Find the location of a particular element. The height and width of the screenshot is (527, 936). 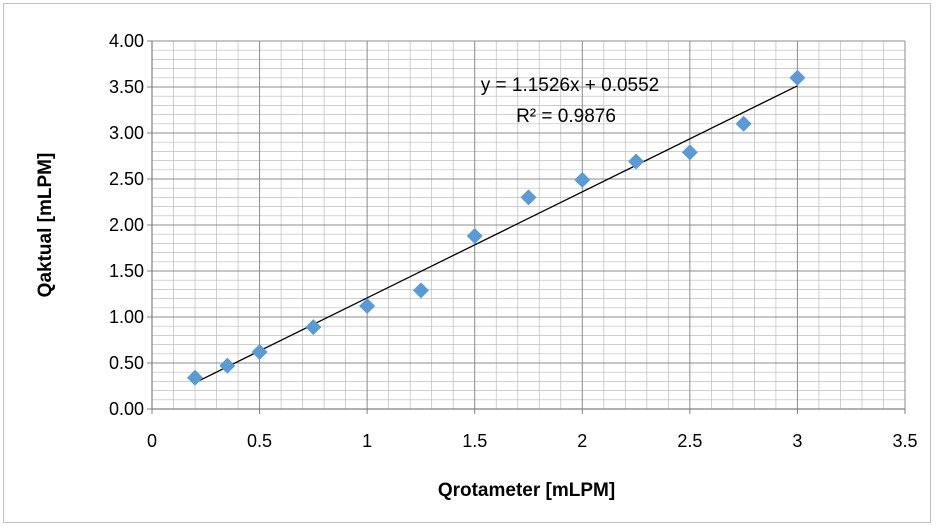

y-tick-label: 2.00 is located at coordinates (126, 225).